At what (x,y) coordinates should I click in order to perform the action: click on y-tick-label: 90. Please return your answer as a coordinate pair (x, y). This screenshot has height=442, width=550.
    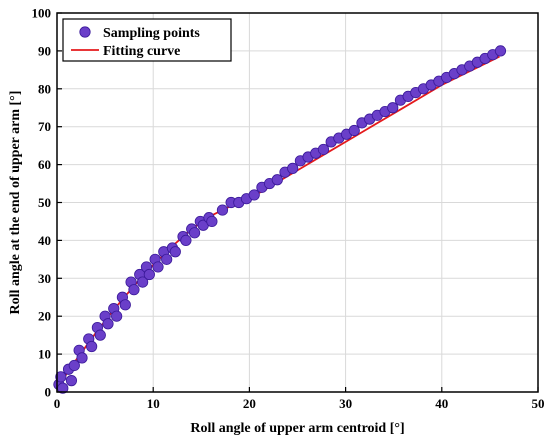
    Looking at the image, I should click on (44, 50).